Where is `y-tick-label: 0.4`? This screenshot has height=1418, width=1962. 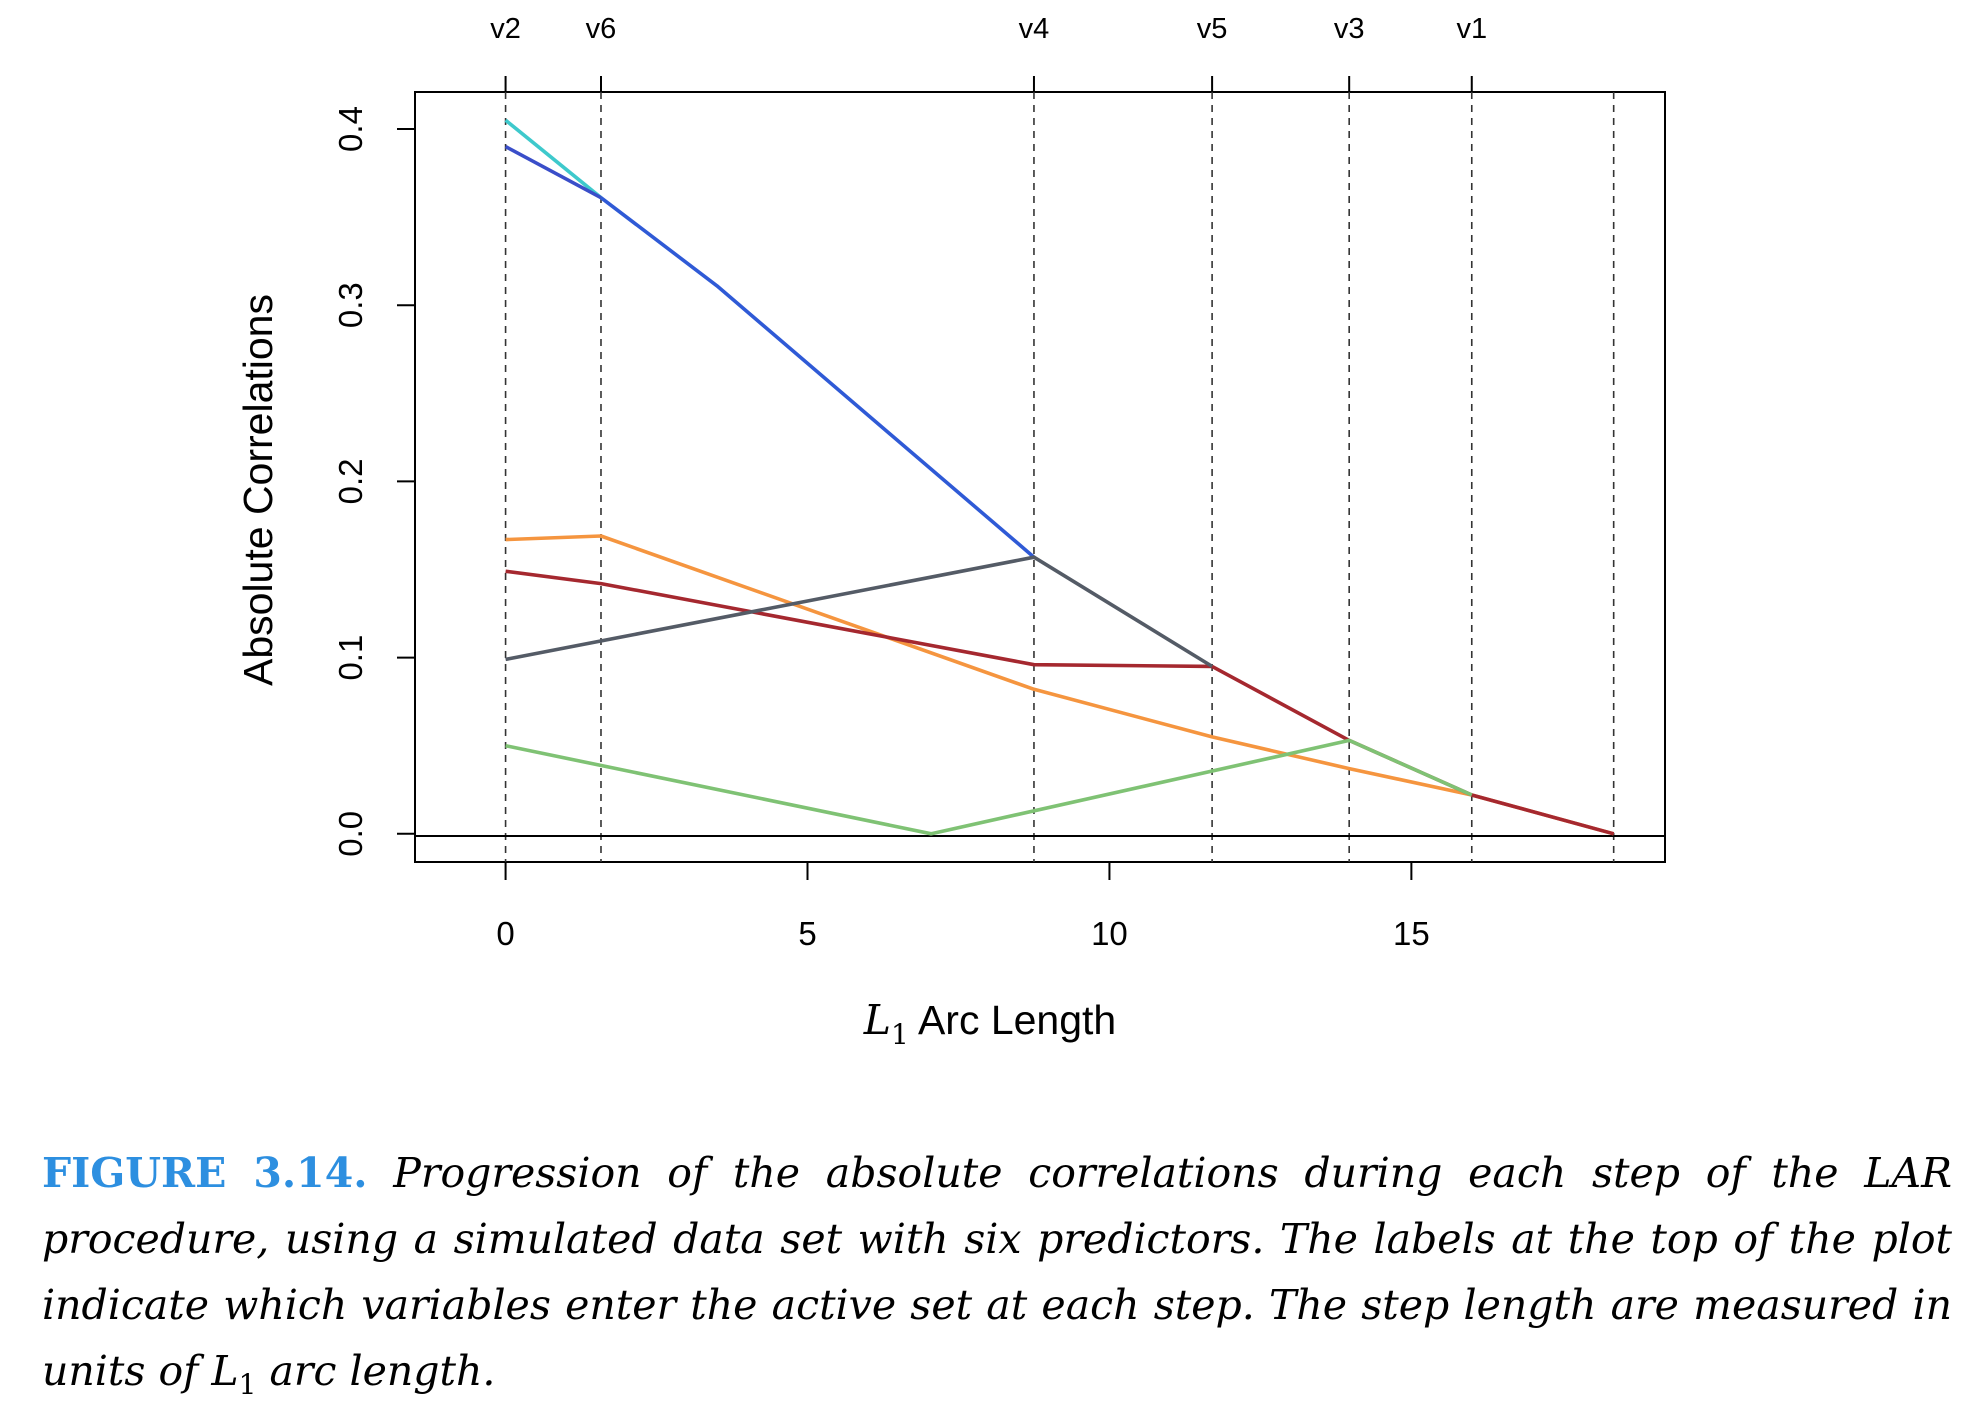 y-tick-label: 0.4 is located at coordinates (350, 129).